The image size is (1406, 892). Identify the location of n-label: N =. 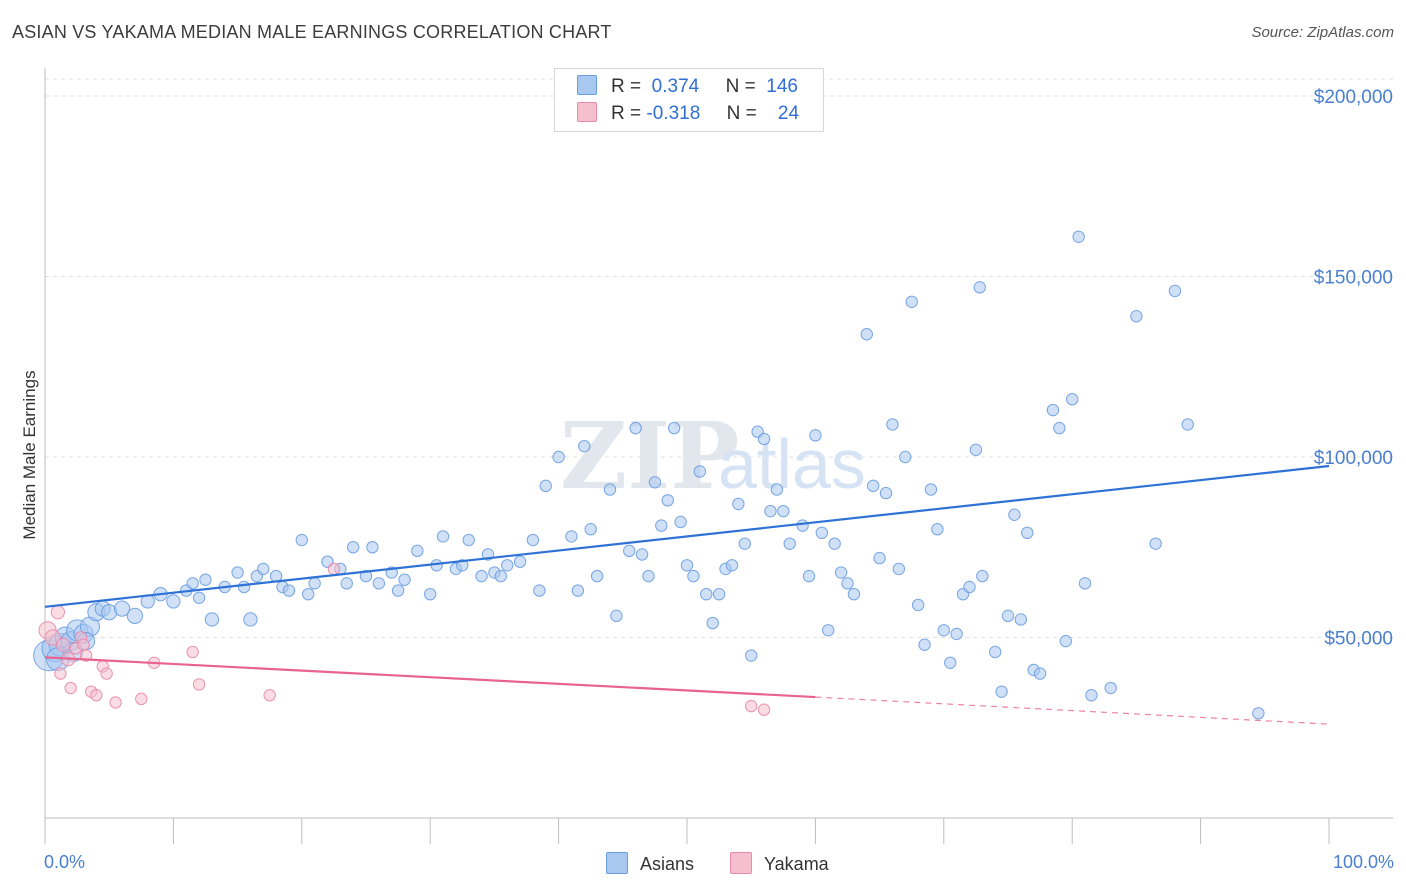
(741, 113).